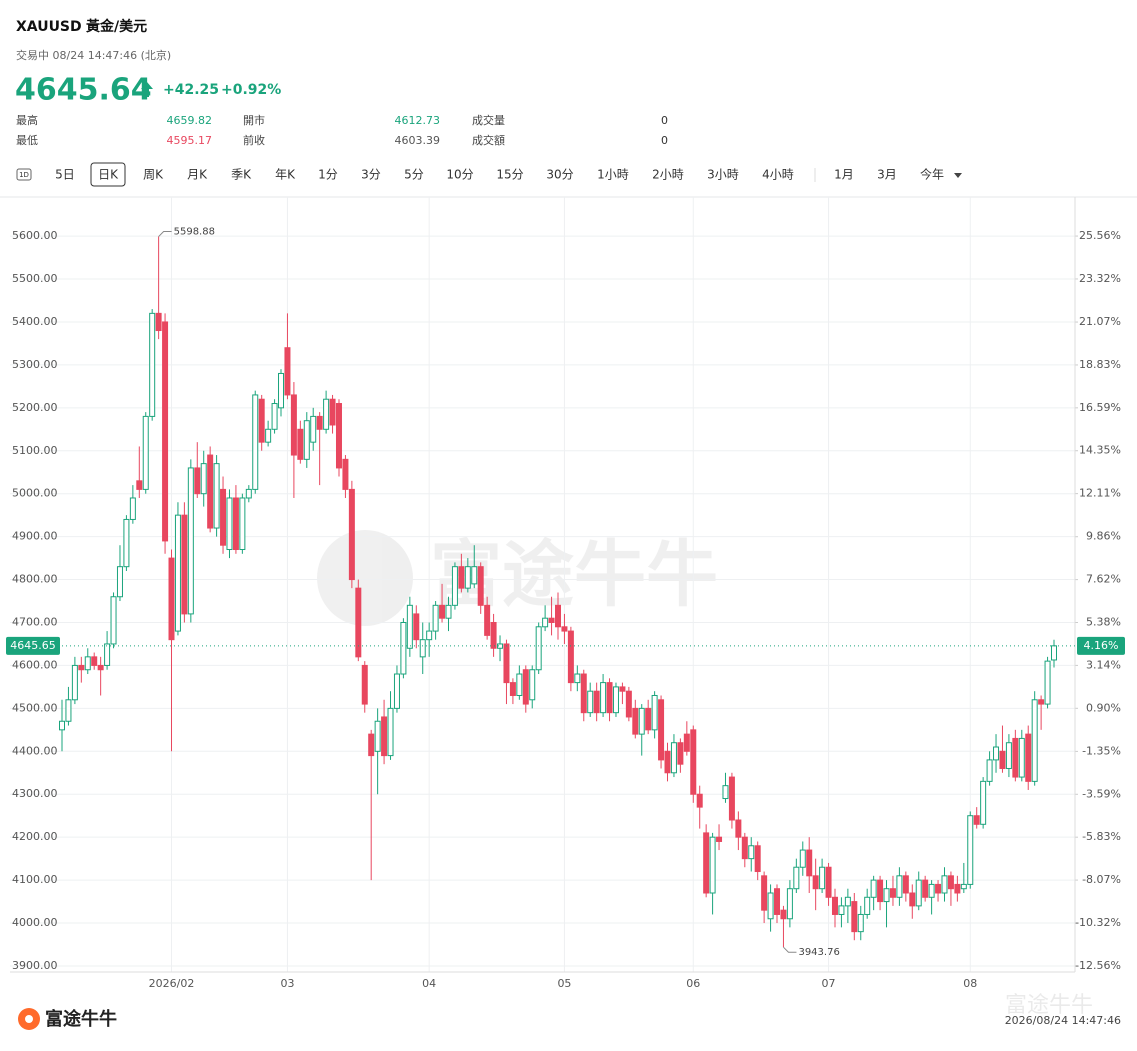  What do you see at coordinates (49, 27) in the screenshot?
I see `symbol: XAUUSD` at bounding box center [49, 27].